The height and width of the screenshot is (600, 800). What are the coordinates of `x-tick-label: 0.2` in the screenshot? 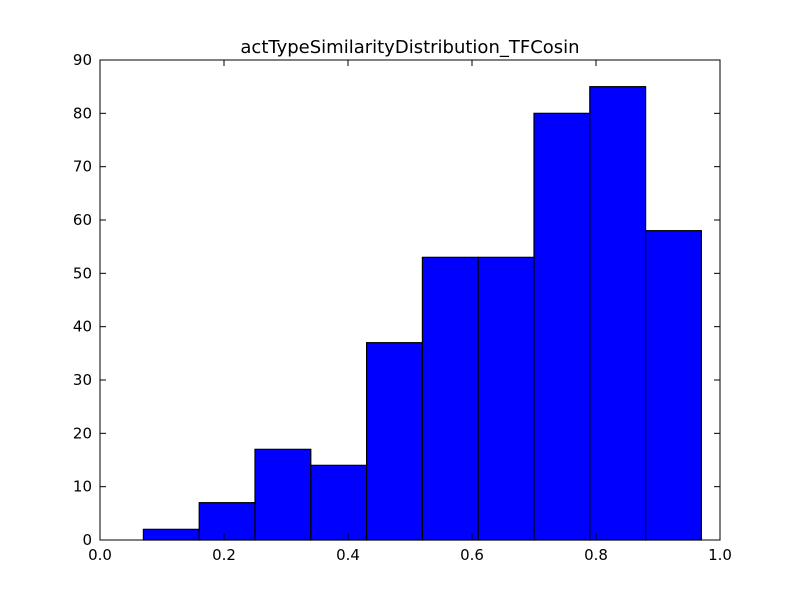 It's located at (224, 555).